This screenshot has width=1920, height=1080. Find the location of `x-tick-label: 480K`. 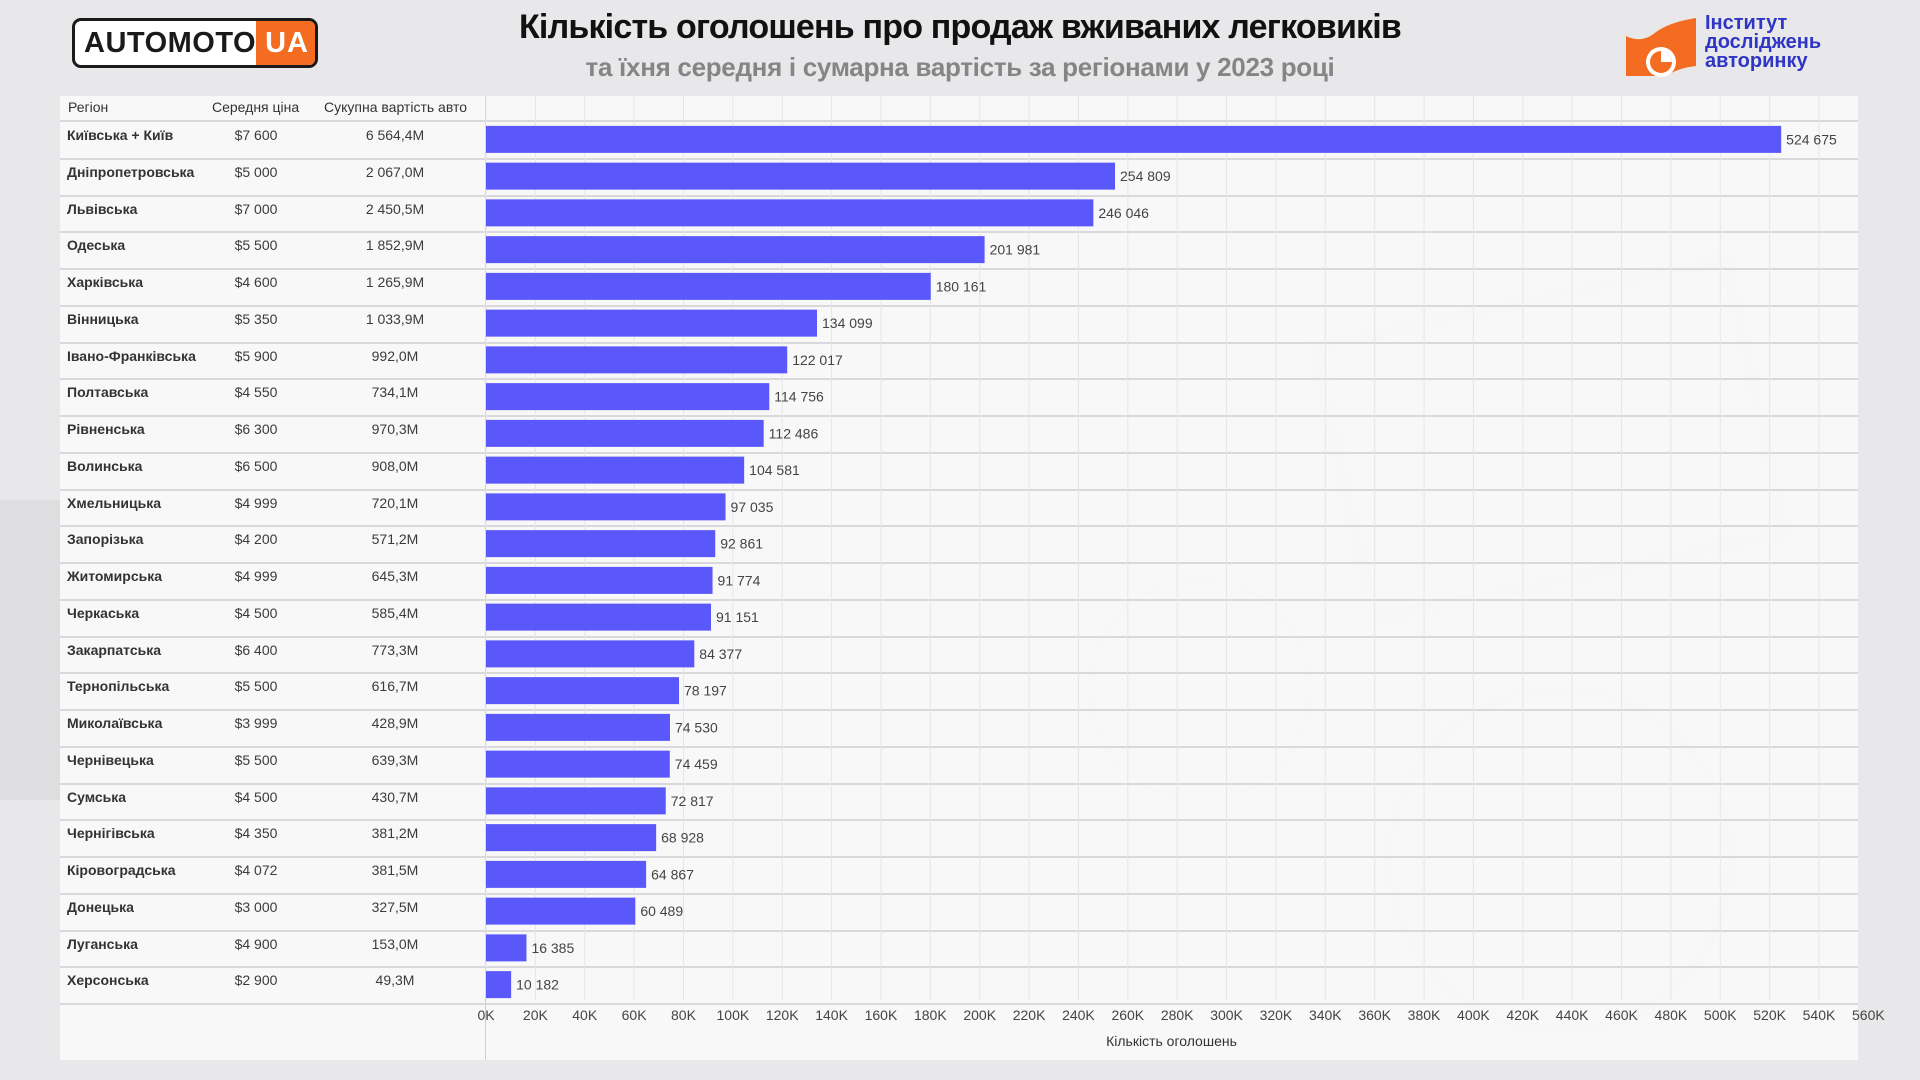

x-tick-label: 480K is located at coordinates (1671, 1015).